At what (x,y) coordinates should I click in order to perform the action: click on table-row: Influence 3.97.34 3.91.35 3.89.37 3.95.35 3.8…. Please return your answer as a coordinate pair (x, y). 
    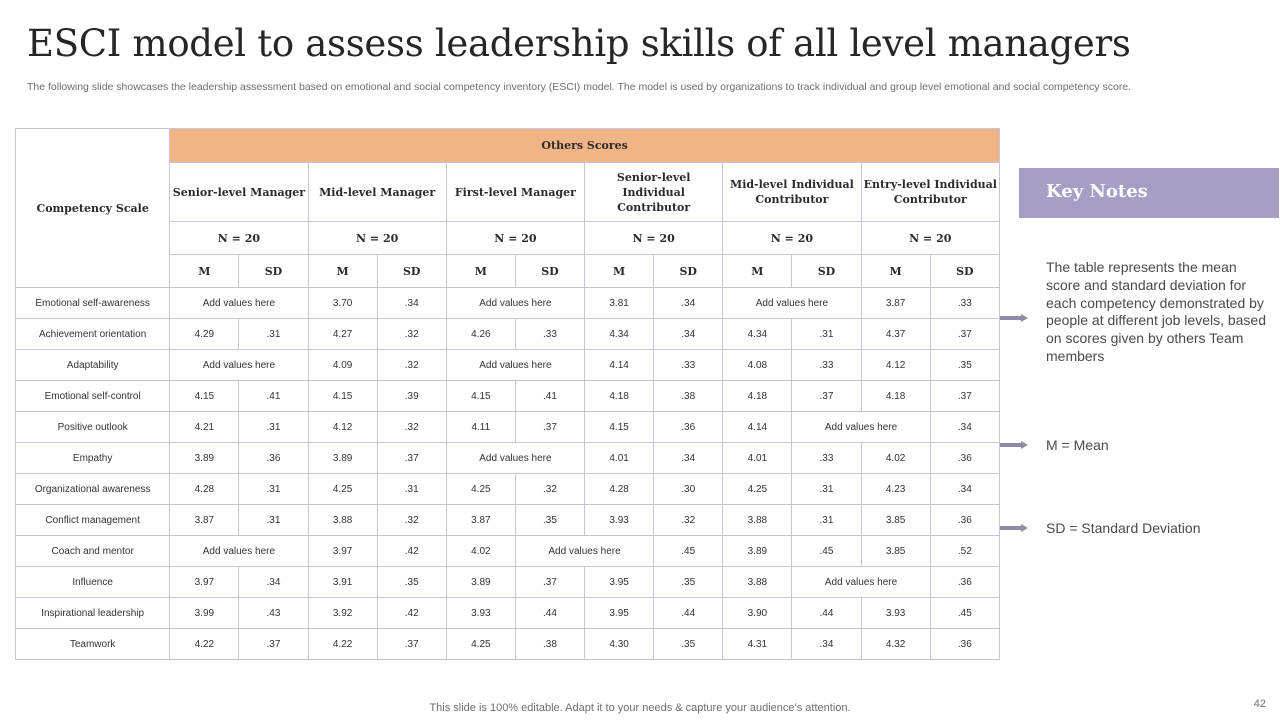
    Looking at the image, I should click on (507, 582).